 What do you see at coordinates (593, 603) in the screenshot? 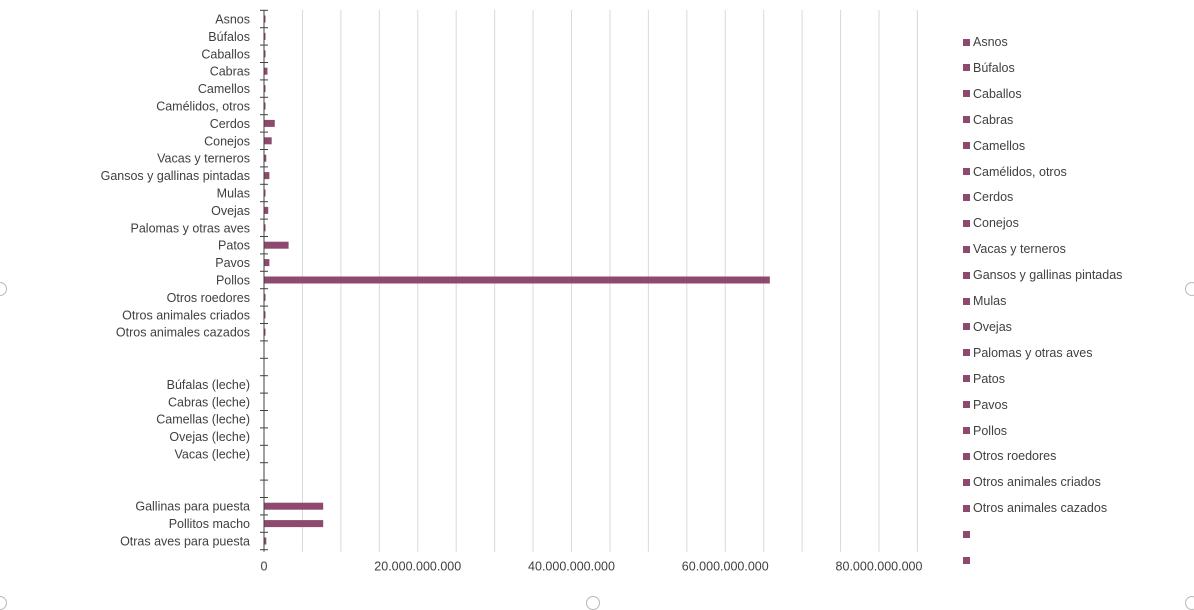
I see `selection-handle-bottom` at bounding box center [593, 603].